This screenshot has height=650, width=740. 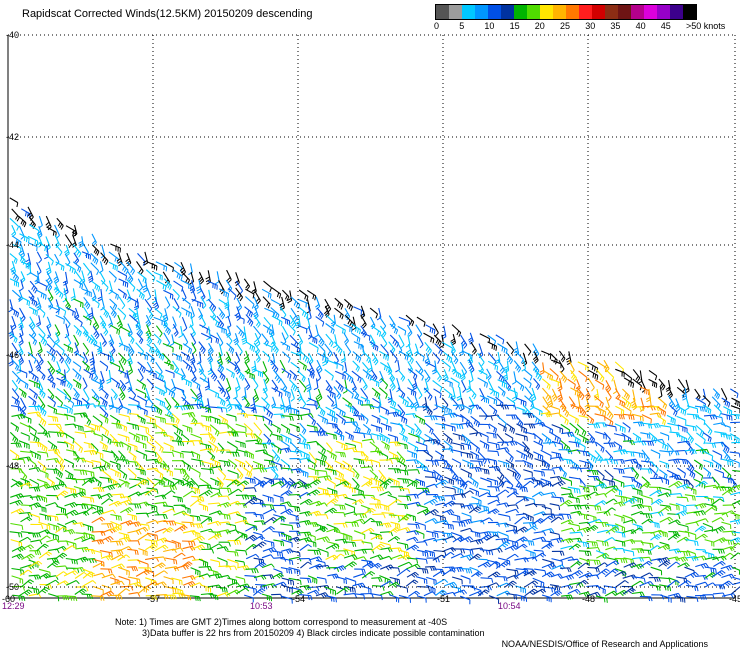 I want to click on time-label: 10:53, so click(x=261, y=606).